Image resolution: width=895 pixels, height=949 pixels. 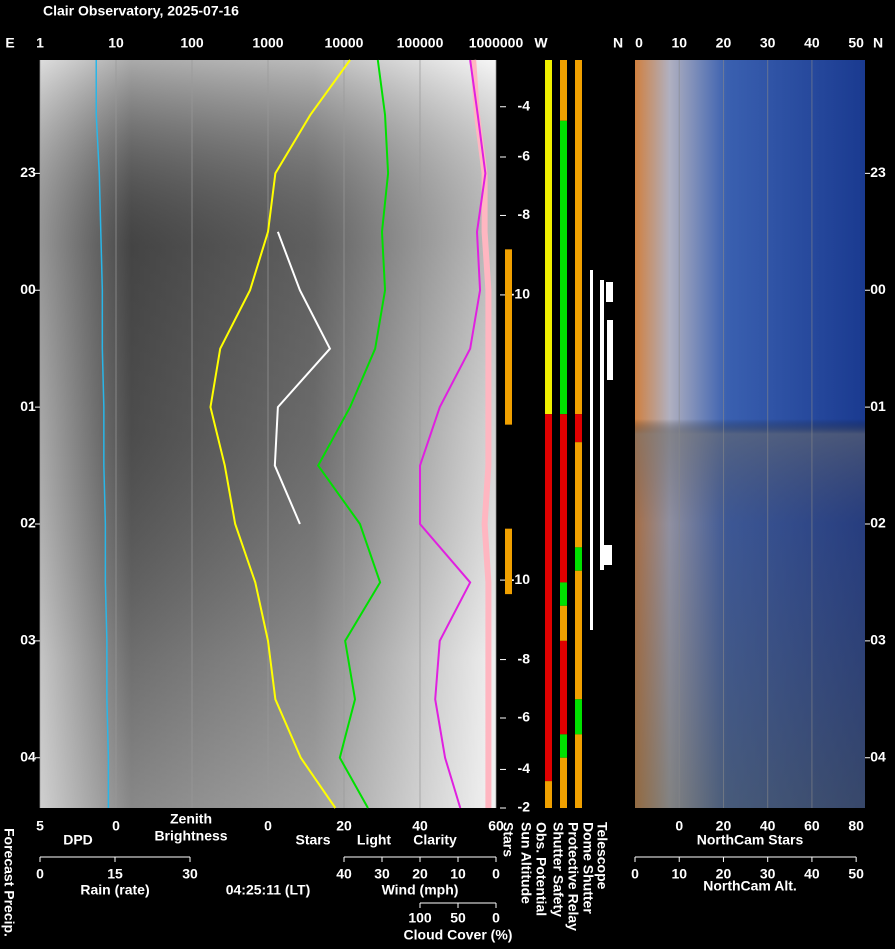 What do you see at coordinates (541, 43) in the screenshot?
I see `west-label: W` at bounding box center [541, 43].